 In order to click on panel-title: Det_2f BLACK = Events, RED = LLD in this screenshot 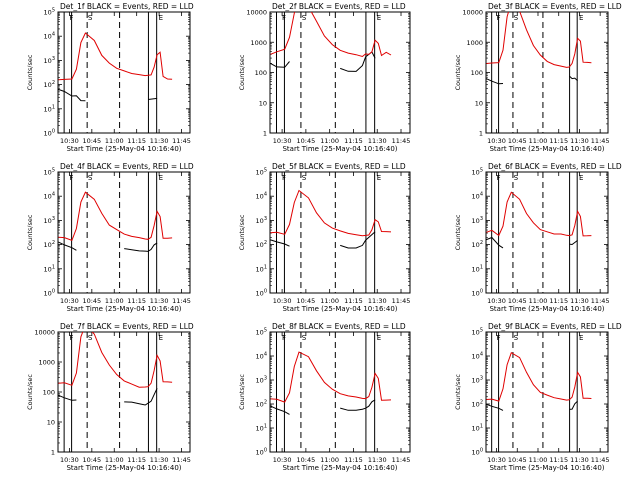, I will do `click(339, 6)`.